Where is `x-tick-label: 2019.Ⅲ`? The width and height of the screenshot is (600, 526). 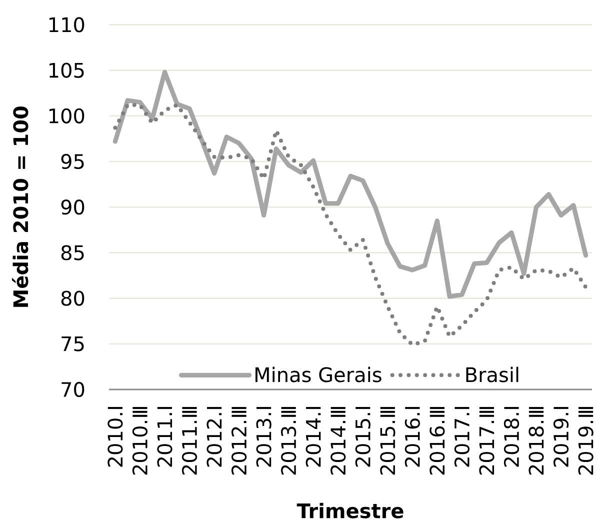 x-tick-label: 2019.Ⅲ is located at coordinates (586, 441).